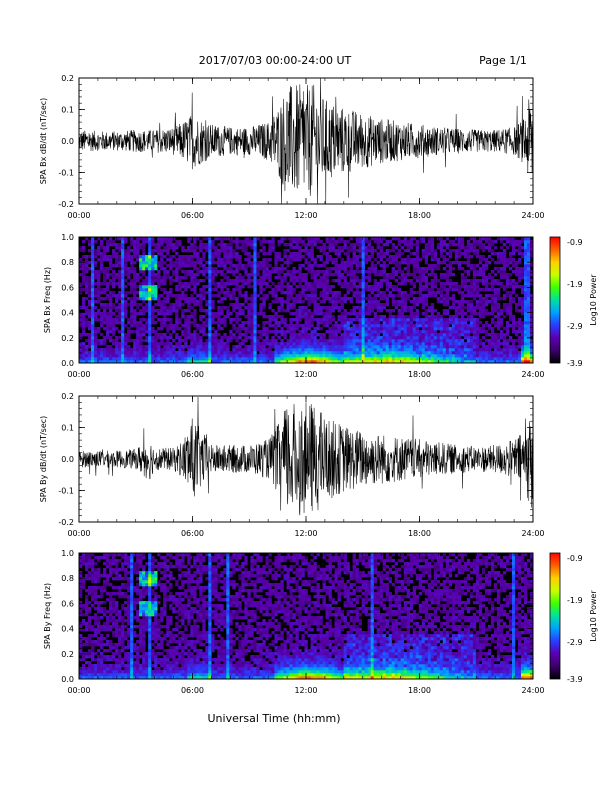 This screenshot has height=792, width=612. I want to click on ytick-label-1-3: 0.4, so click(67, 313).